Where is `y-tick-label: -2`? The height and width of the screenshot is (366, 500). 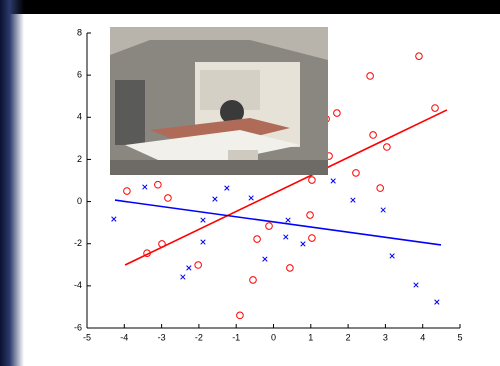 y-tick-label: -2 is located at coordinates (78, 243).